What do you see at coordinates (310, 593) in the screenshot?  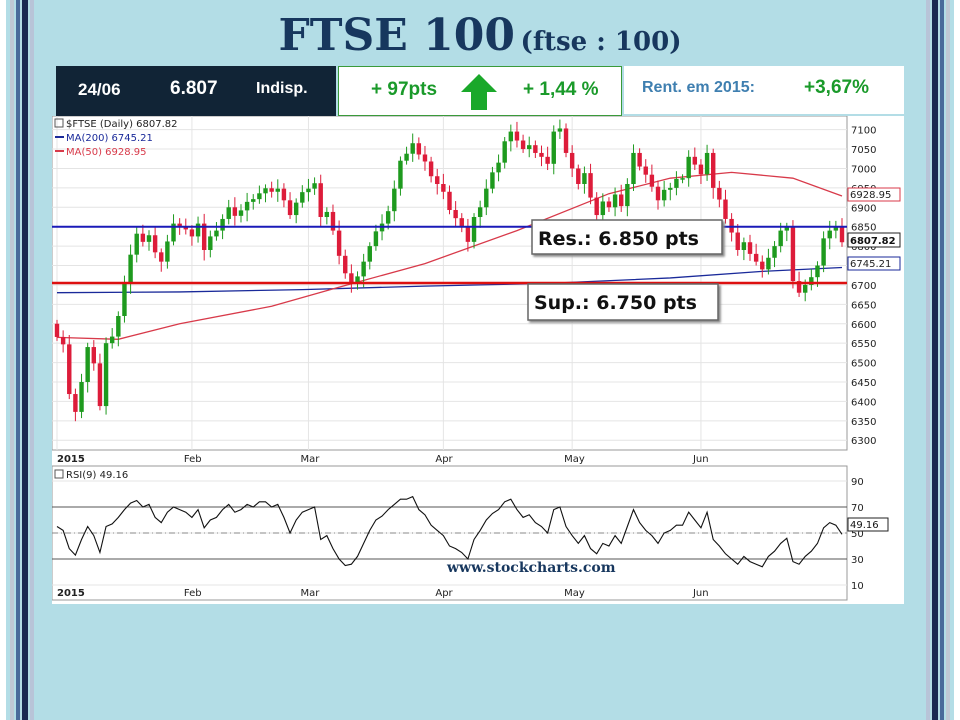 I see `rsi-x-tick-label: Mar` at bounding box center [310, 593].